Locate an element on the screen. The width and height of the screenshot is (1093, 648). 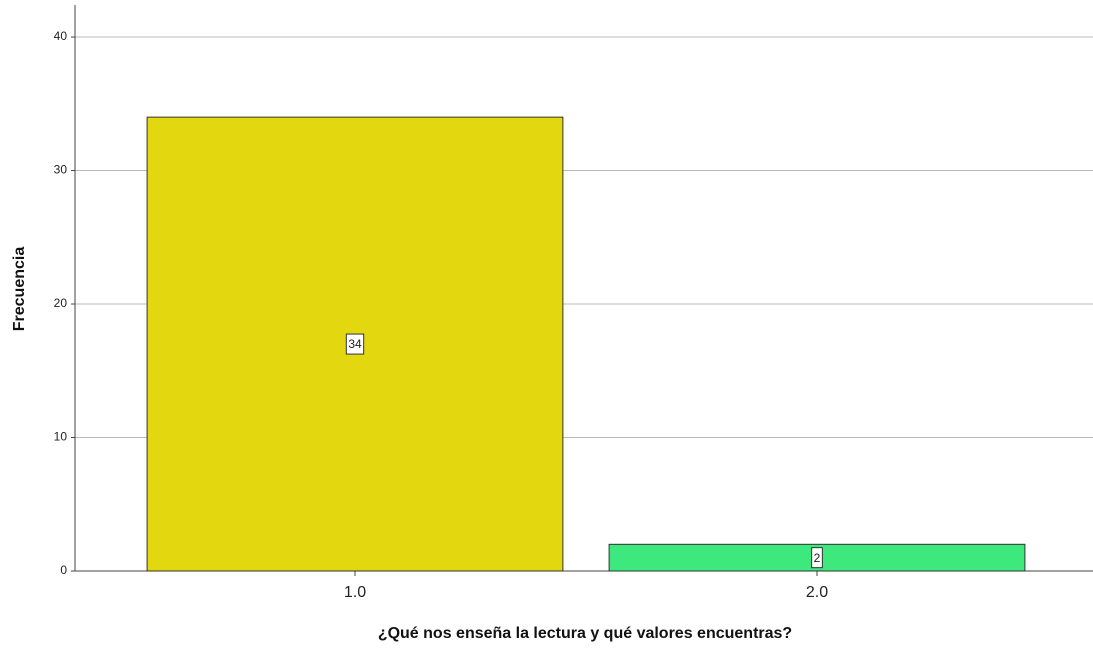
x-tick-label: 2.0 is located at coordinates (817, 592).